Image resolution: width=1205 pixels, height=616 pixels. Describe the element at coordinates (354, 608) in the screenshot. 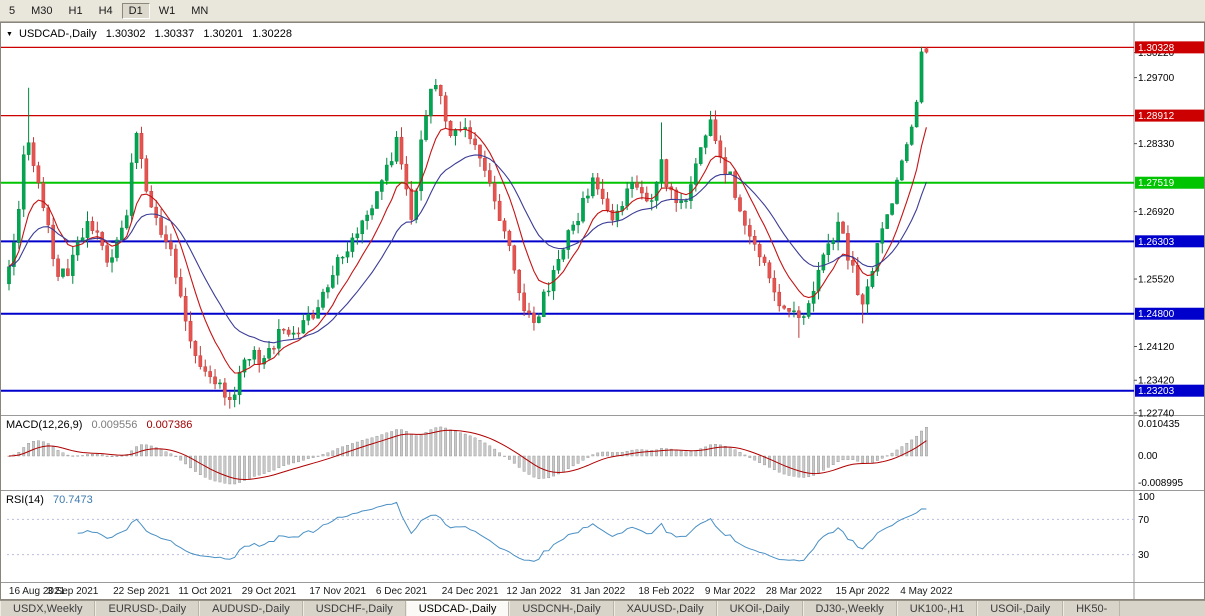

I see `chart-tab-usdchf-daily: USDCHF-,Daily` at that location.